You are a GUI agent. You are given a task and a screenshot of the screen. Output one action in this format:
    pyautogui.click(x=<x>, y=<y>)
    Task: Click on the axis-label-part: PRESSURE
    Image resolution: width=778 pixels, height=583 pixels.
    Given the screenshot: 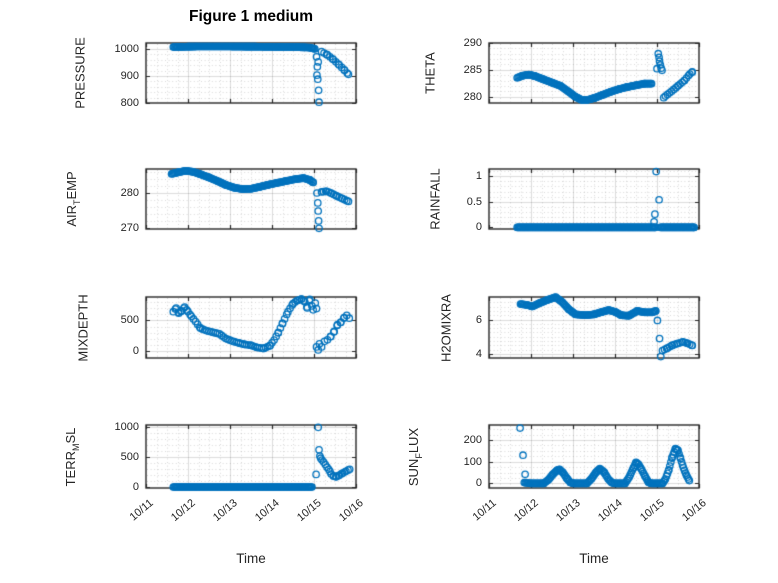 What is the action you would take?
    pyautogui.click(x=80, y=73)
    